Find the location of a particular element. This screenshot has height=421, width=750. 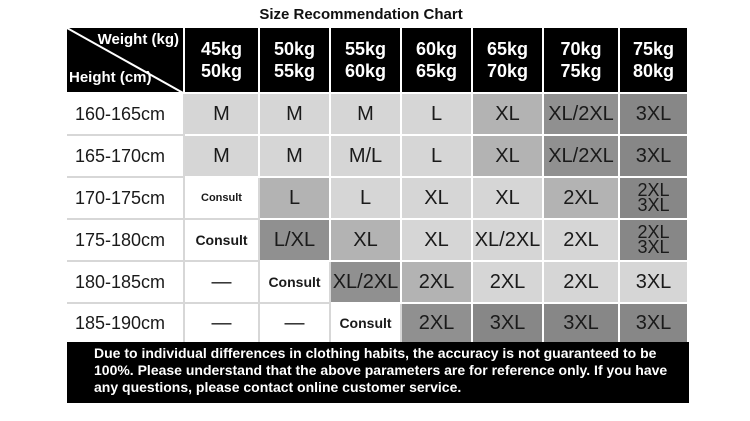

corner-header: Weight (kg) Height (cm) is located at coordinates (126, 61).